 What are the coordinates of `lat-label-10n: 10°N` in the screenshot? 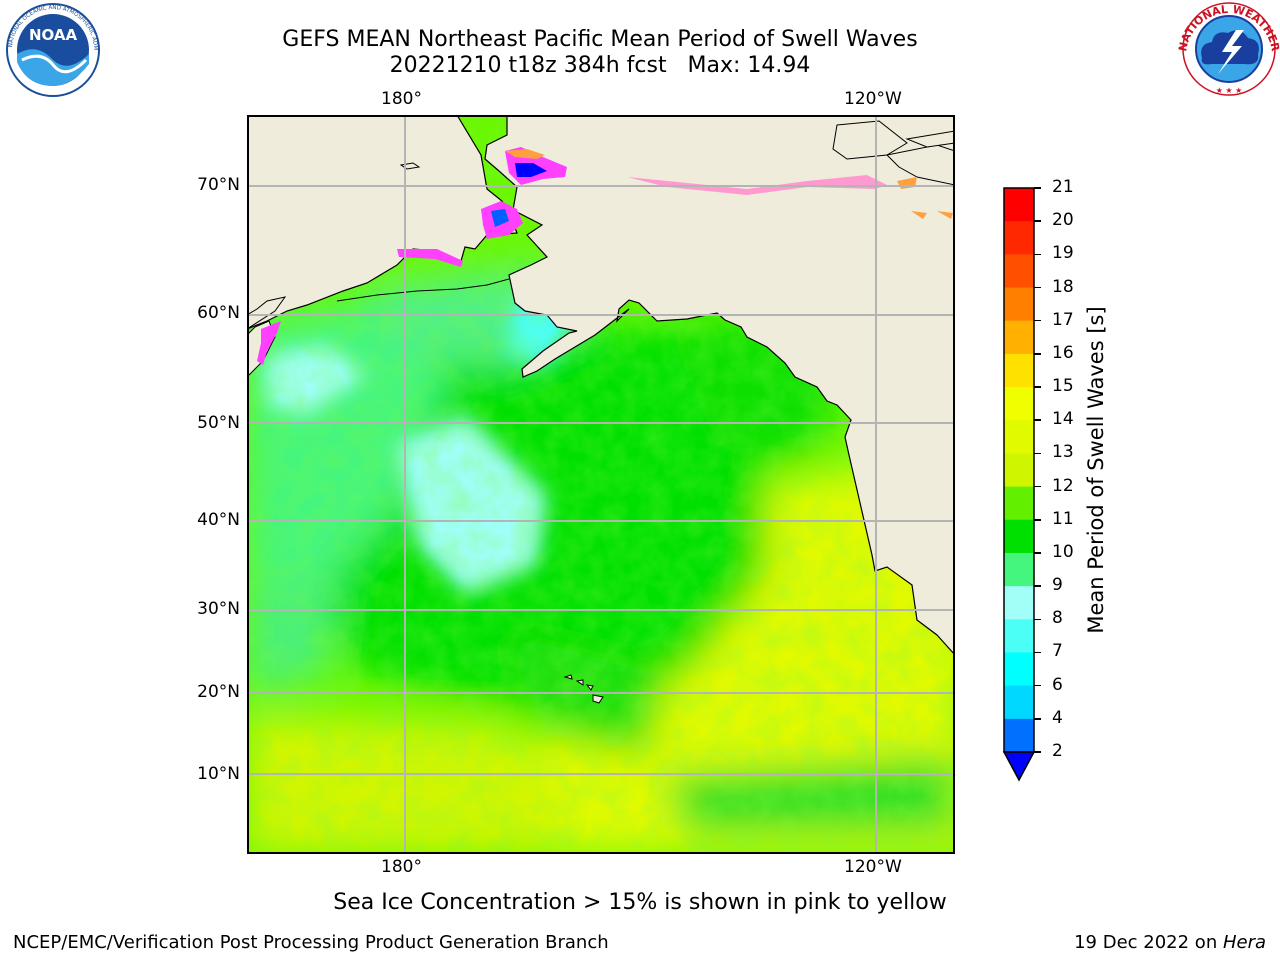 It's located at (218, 774).